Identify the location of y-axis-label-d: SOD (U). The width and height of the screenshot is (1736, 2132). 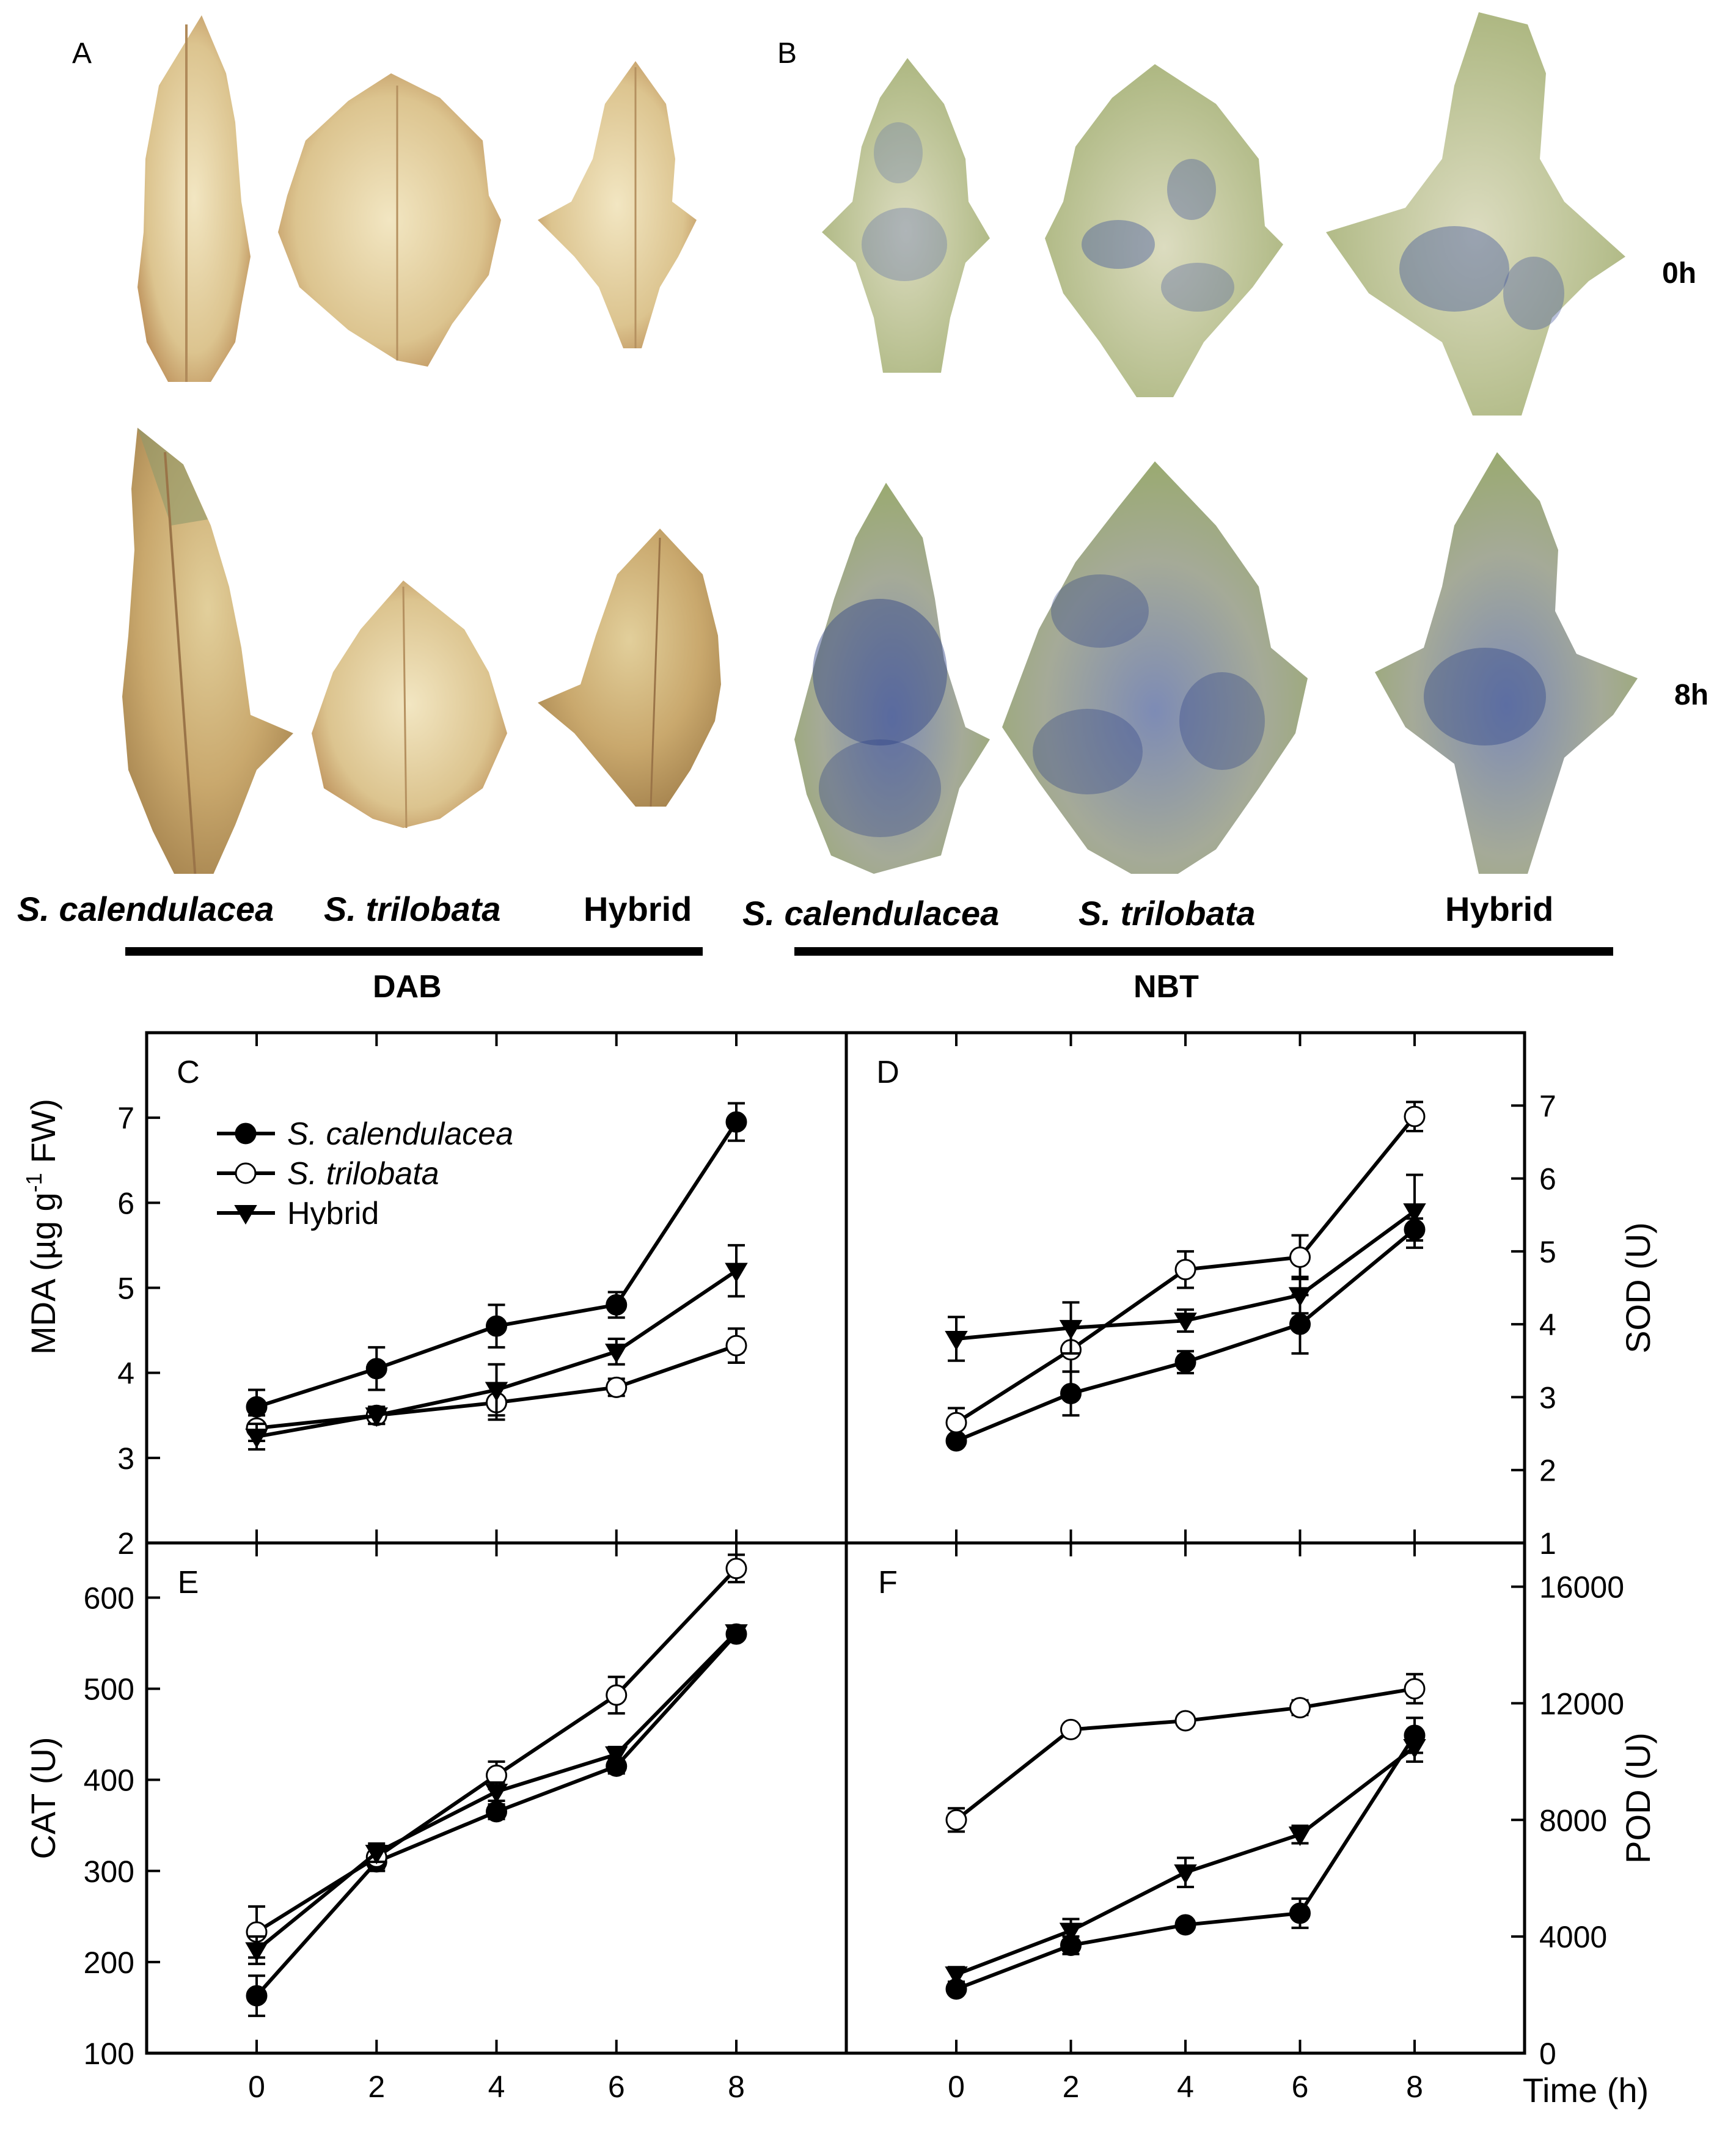
(1638, 1288).